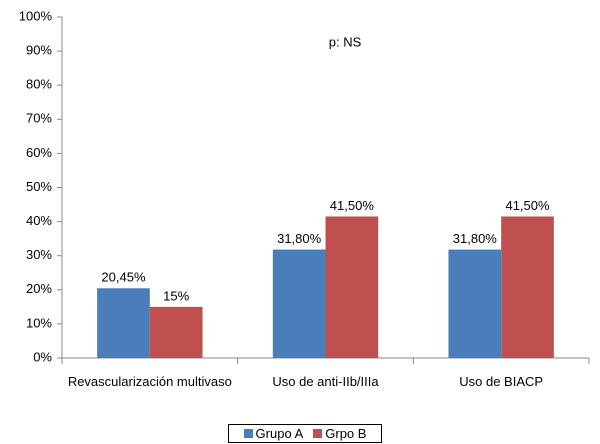 The height and width of the screenshot is (444, 600). I want to click on legend-item: Grupo A, so click(273, 433).